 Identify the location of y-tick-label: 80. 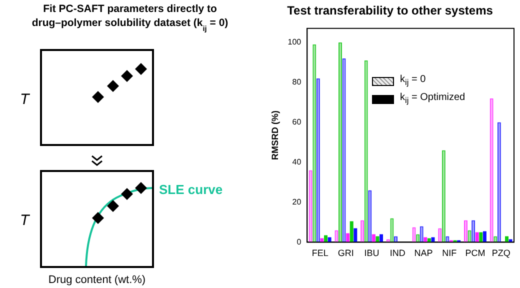
(297, 82).